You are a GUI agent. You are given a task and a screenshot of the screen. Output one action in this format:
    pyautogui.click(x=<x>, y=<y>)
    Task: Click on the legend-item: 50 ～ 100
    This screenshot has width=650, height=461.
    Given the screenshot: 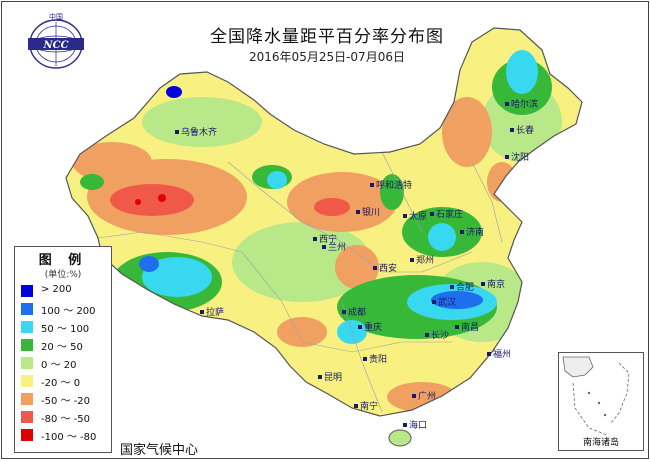 What is the action you would take?
    pyautogui.click(x=66, y=327)
    